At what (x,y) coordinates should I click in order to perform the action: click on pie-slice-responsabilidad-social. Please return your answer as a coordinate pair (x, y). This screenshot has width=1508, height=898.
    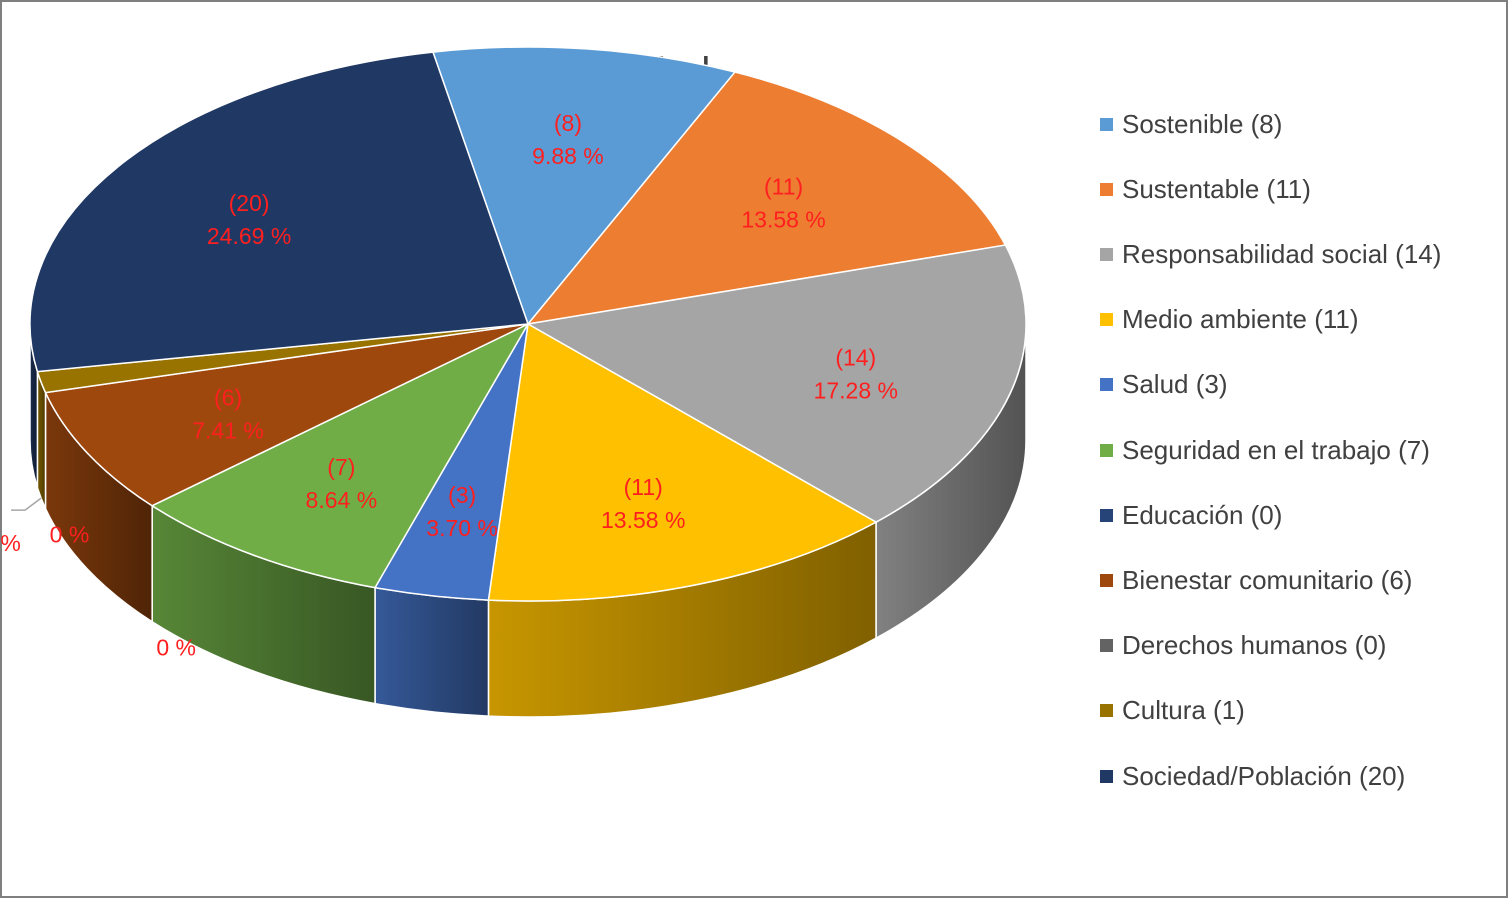
    Looking at the image, I should click on (776, 383).